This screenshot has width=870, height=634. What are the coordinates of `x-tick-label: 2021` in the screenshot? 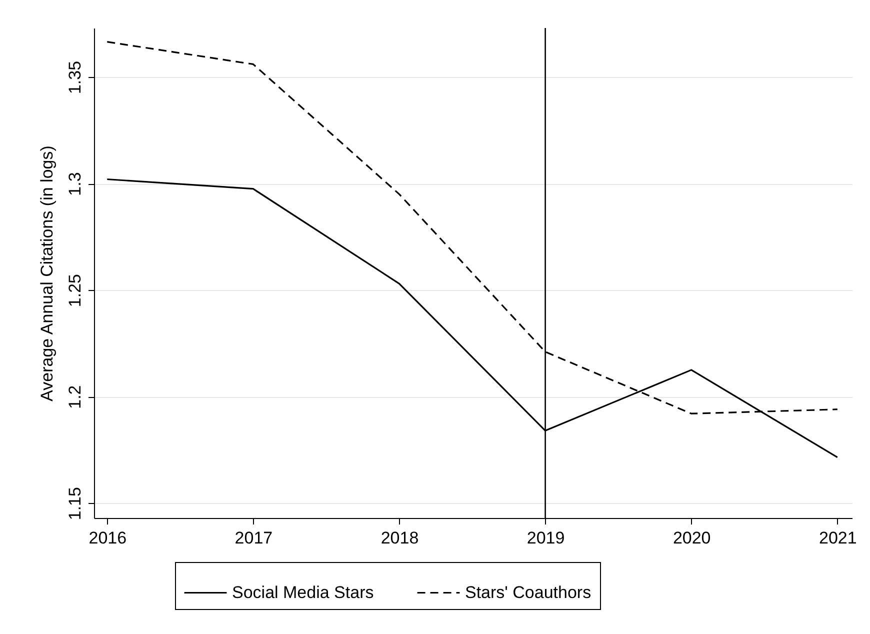 It's located at (837, 538).